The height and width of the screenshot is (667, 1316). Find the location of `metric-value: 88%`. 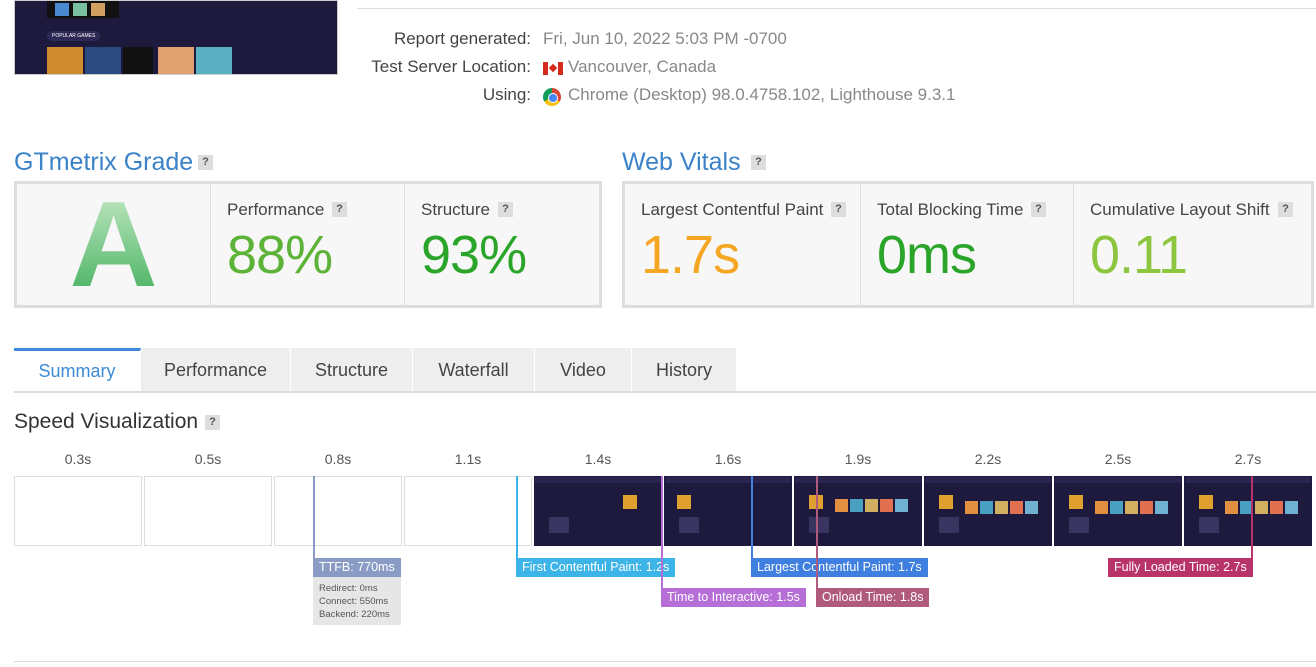

metric-value: 88% is located at coordinates (280, 255).